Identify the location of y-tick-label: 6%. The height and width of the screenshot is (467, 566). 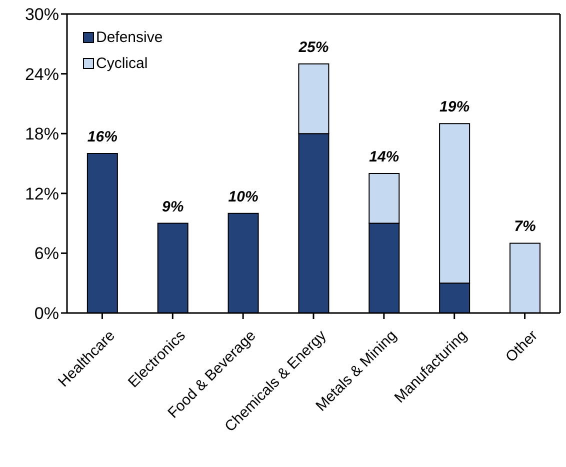
(46, 254).